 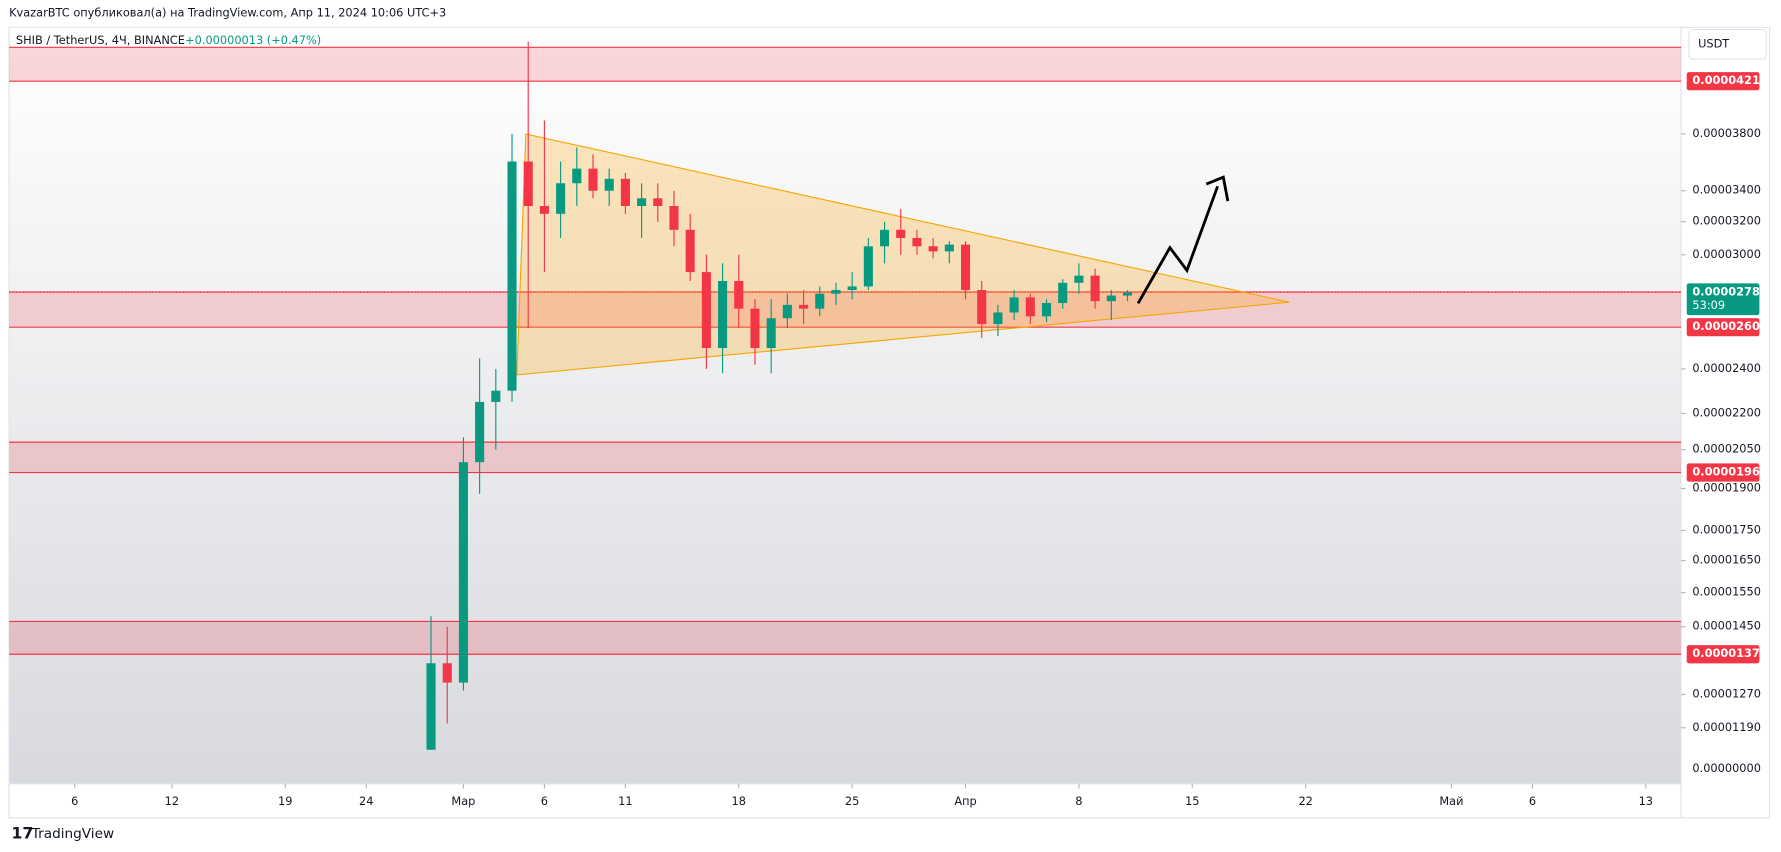 I want to click on price-label: 0.00004212, so click(x=1729, y=80).